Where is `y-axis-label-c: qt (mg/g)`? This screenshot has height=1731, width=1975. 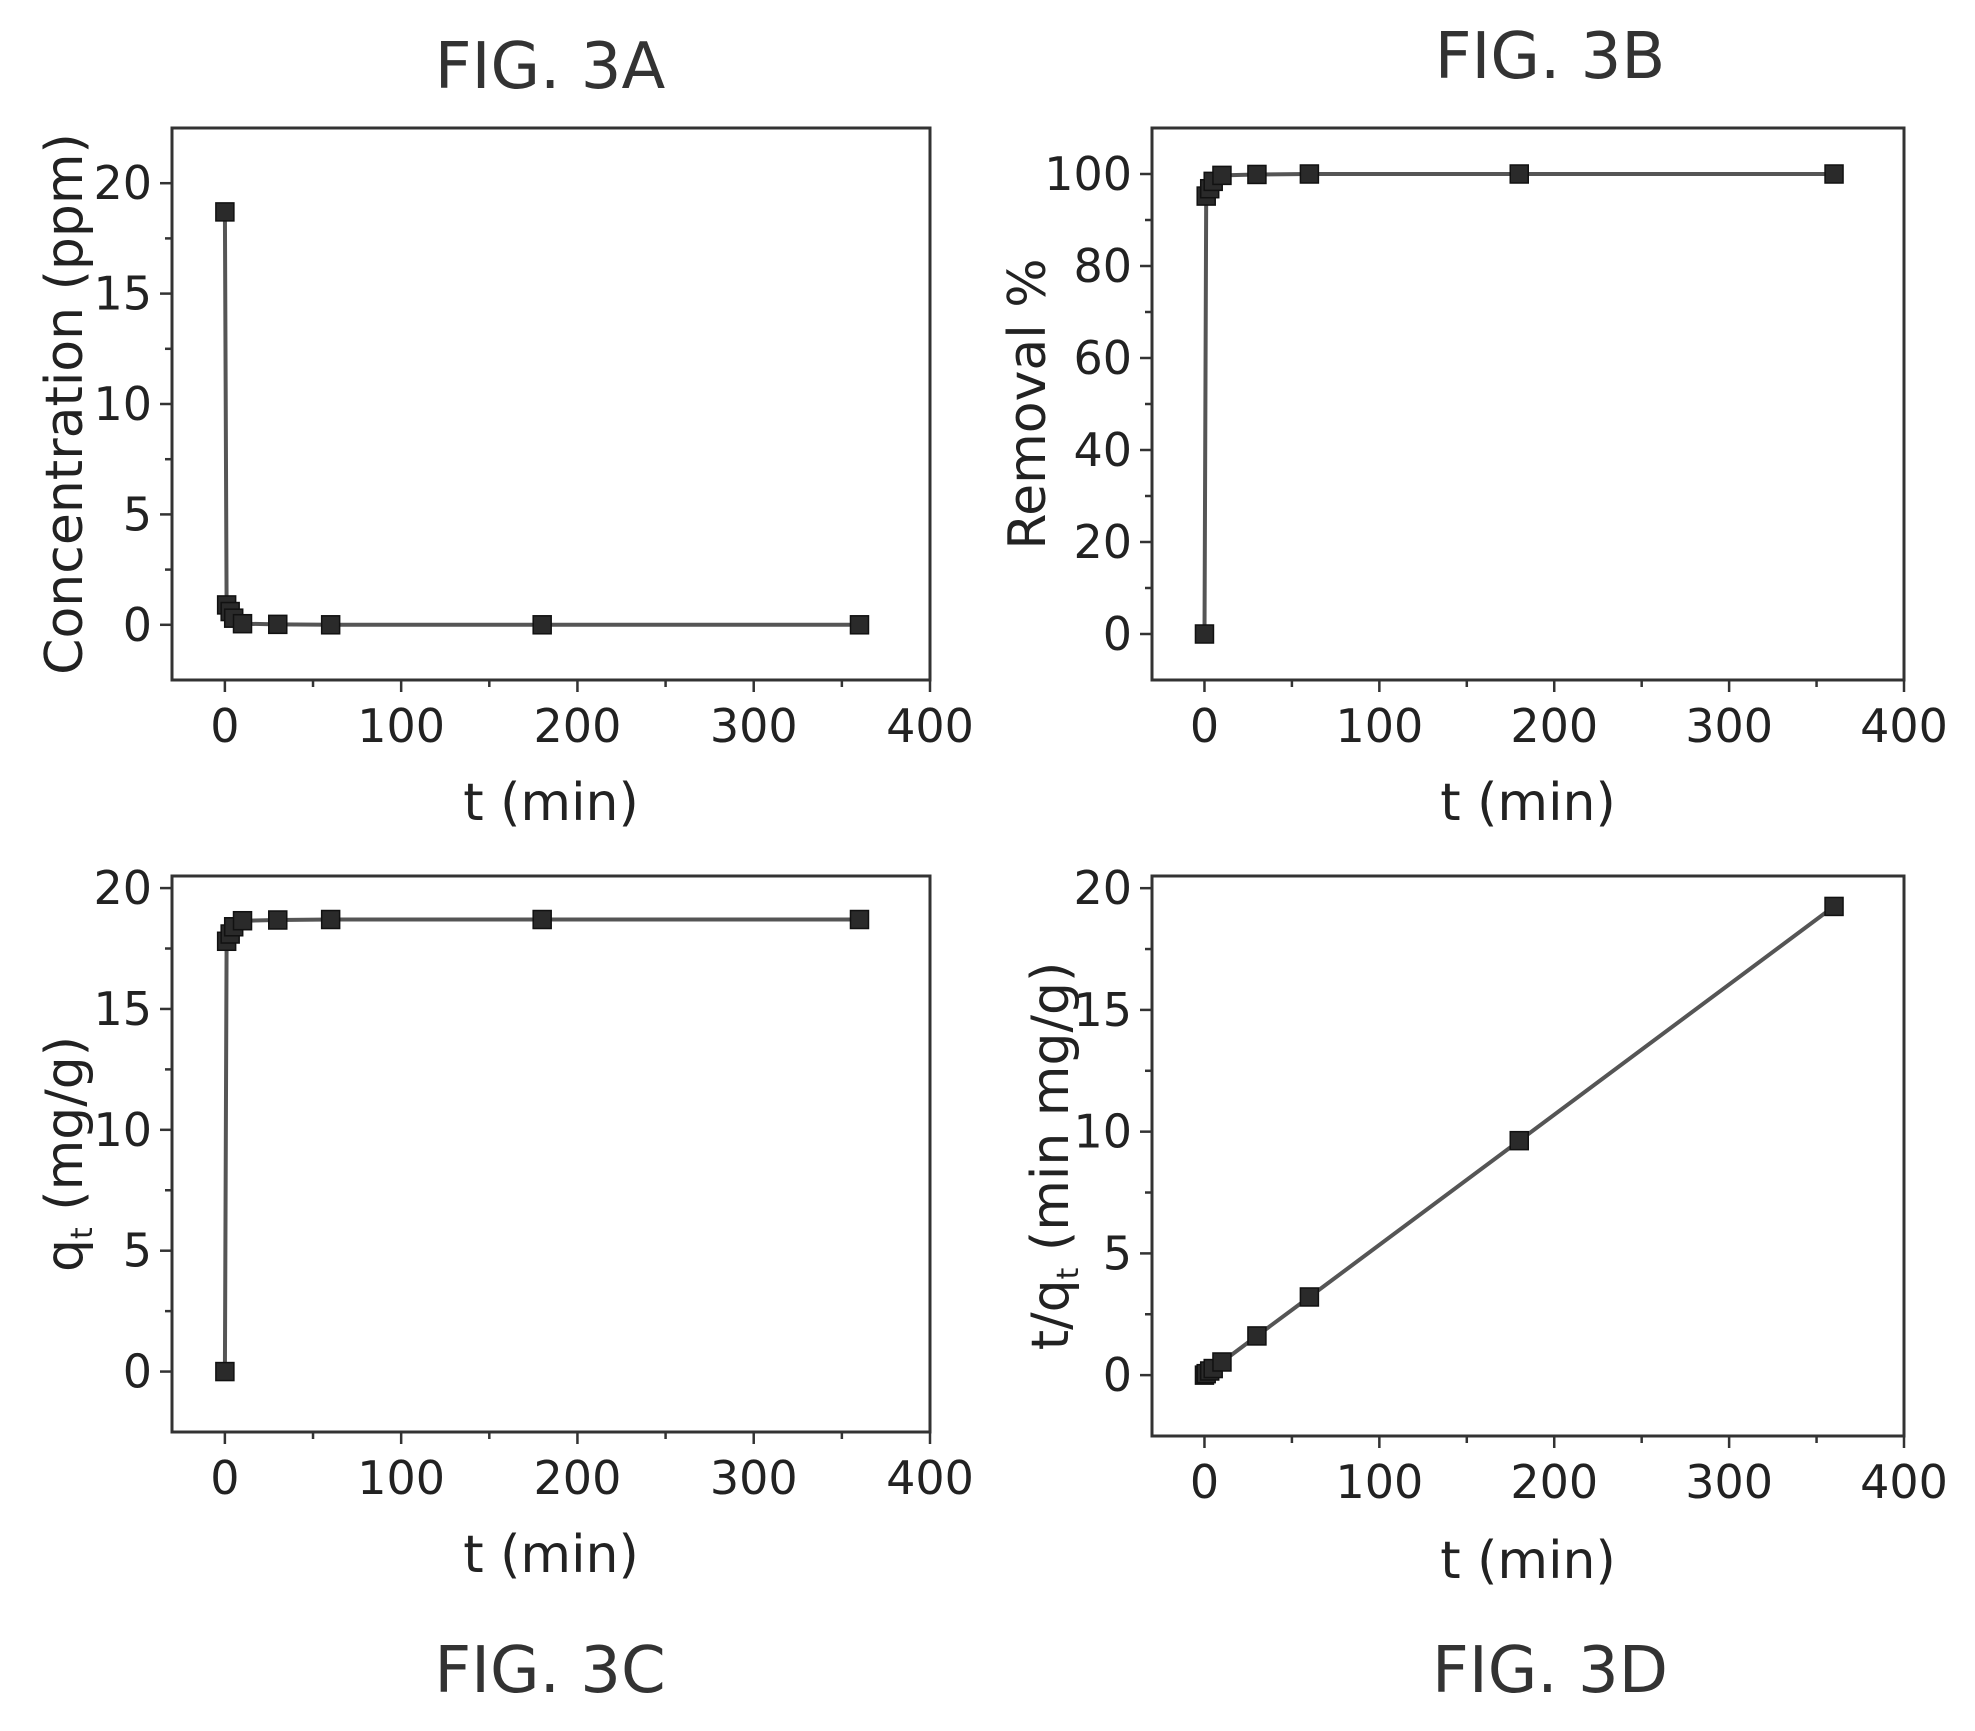
y-axis-label-c: qt (mg/g) is located at coordinates (67, 1154).